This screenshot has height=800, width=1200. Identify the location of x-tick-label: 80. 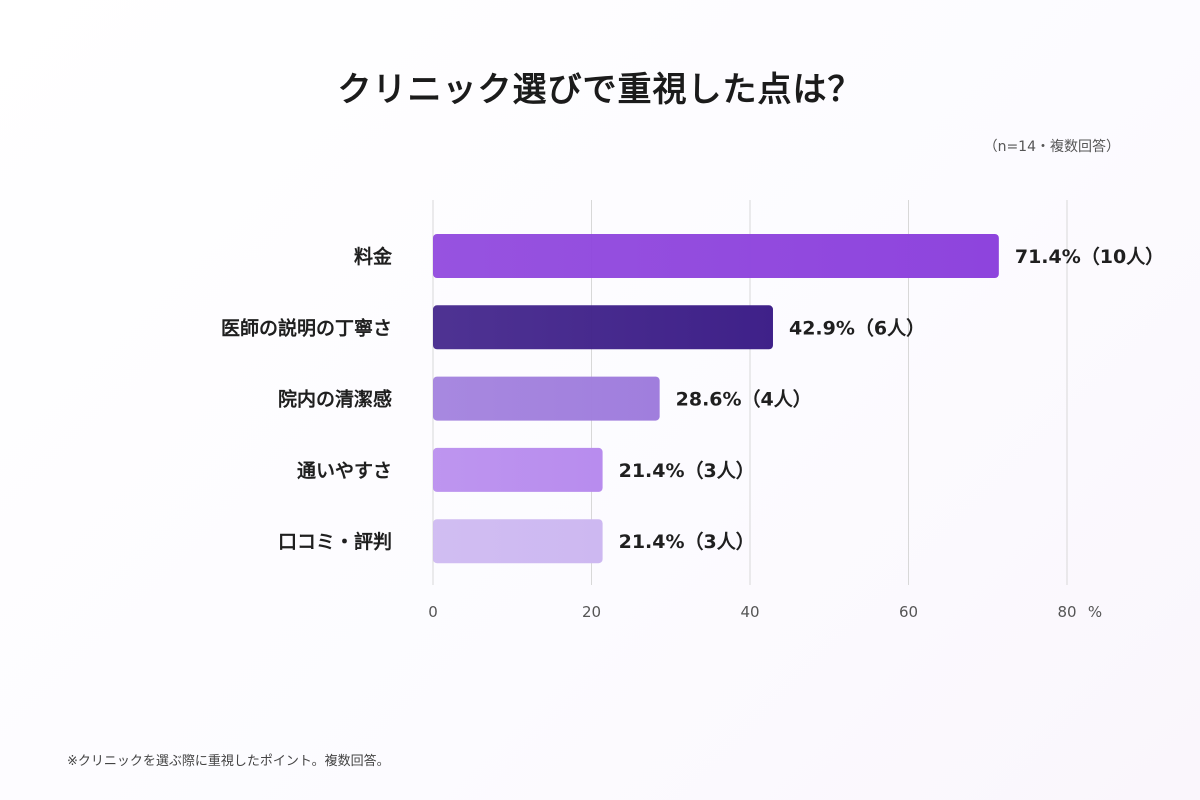
(1066, 612).